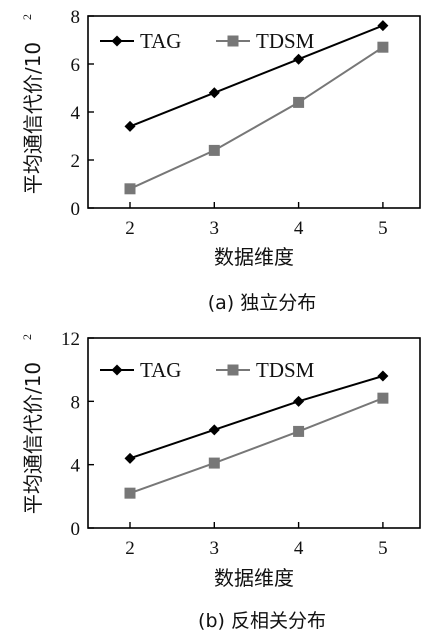 The image size is (428, 638). Describe the element at coordinates (262, 303) in the screenshot. I see `caption-a: (a) 独立分布` at that location.